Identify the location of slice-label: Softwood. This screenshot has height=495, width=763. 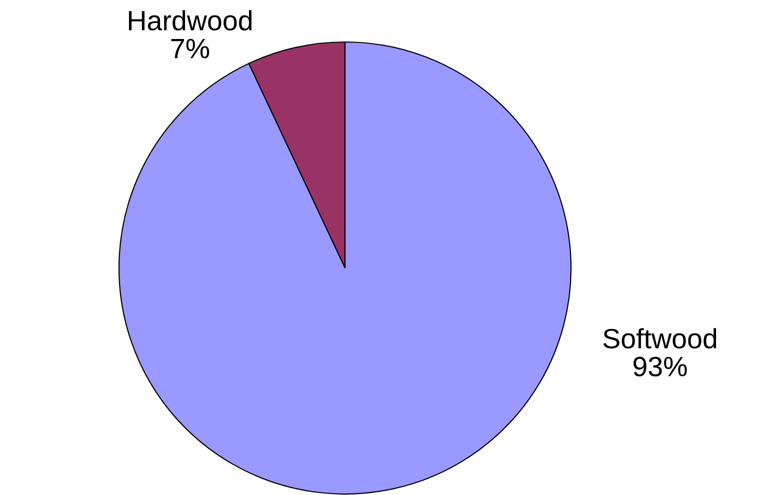
(659, 338).